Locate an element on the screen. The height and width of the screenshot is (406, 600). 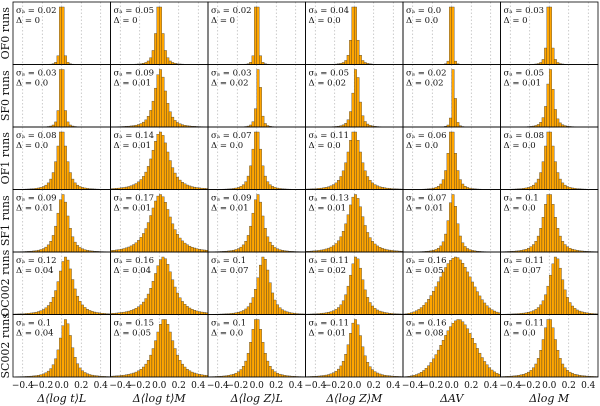
sigma-annotation: σₐ = 0.16 is located at coordinates (426, 261).